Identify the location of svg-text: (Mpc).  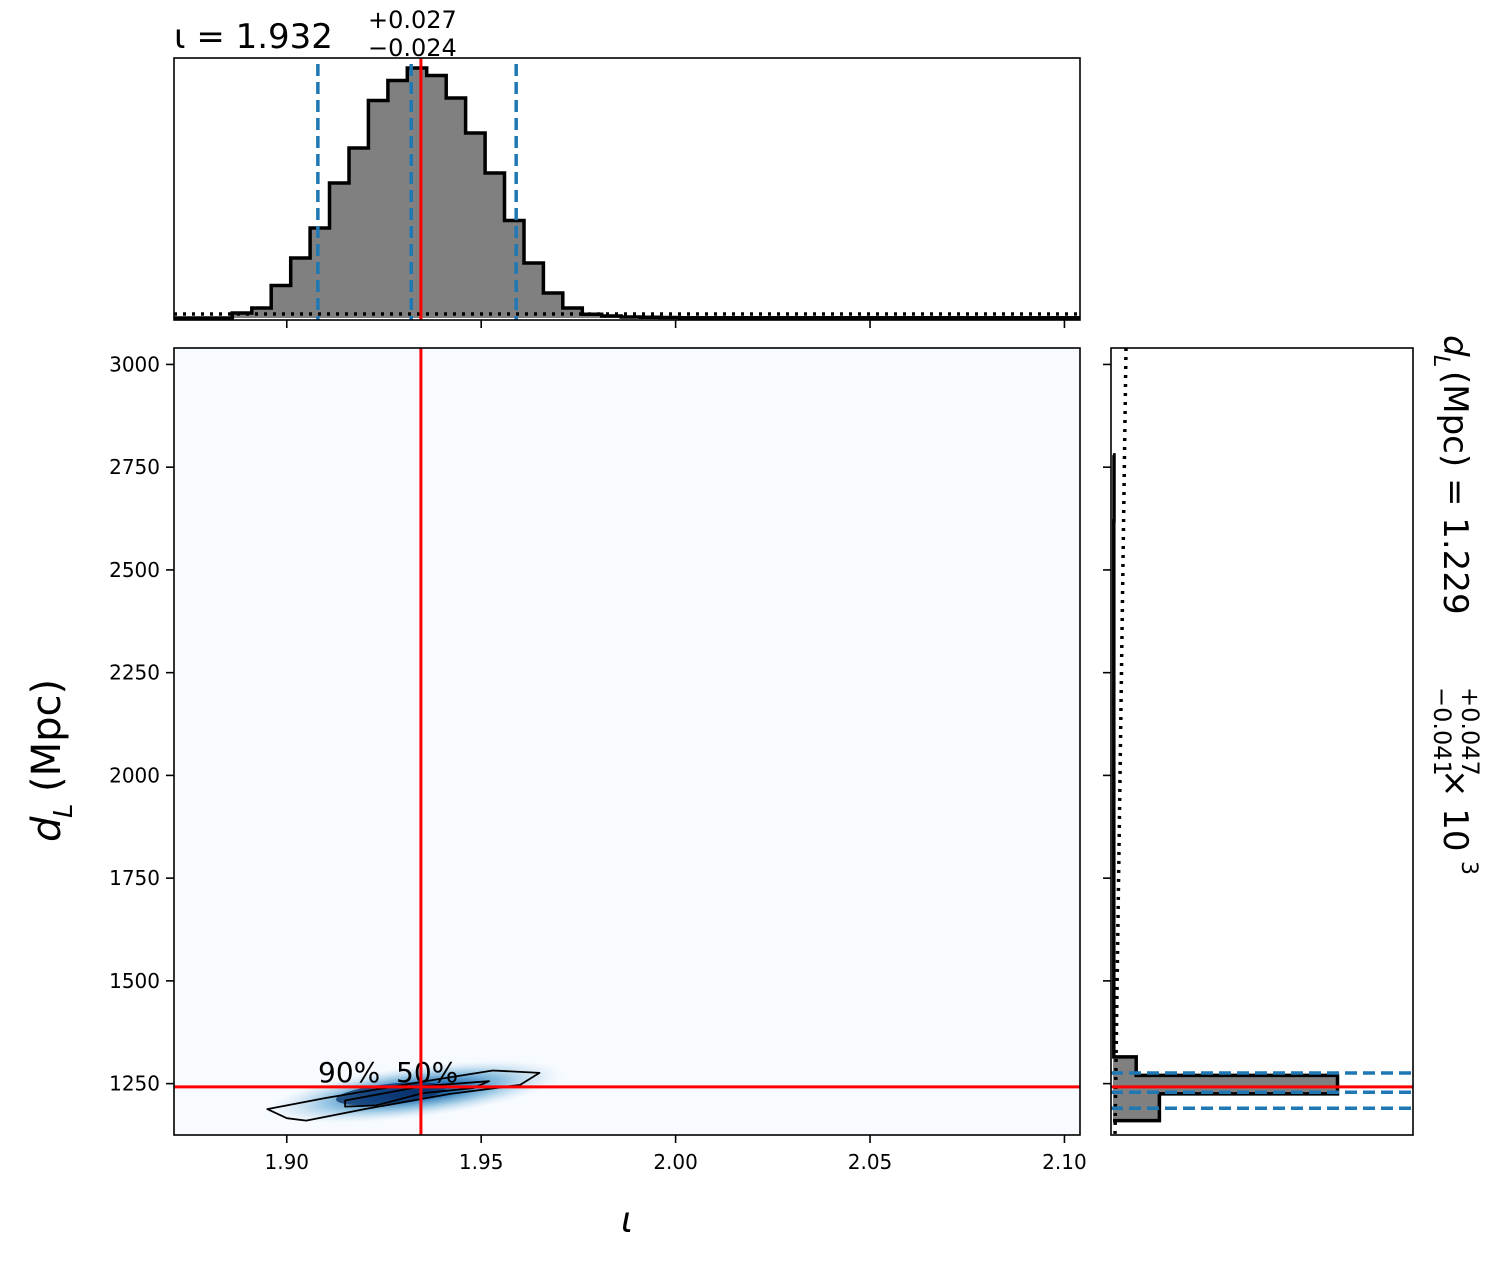
(47, 735).